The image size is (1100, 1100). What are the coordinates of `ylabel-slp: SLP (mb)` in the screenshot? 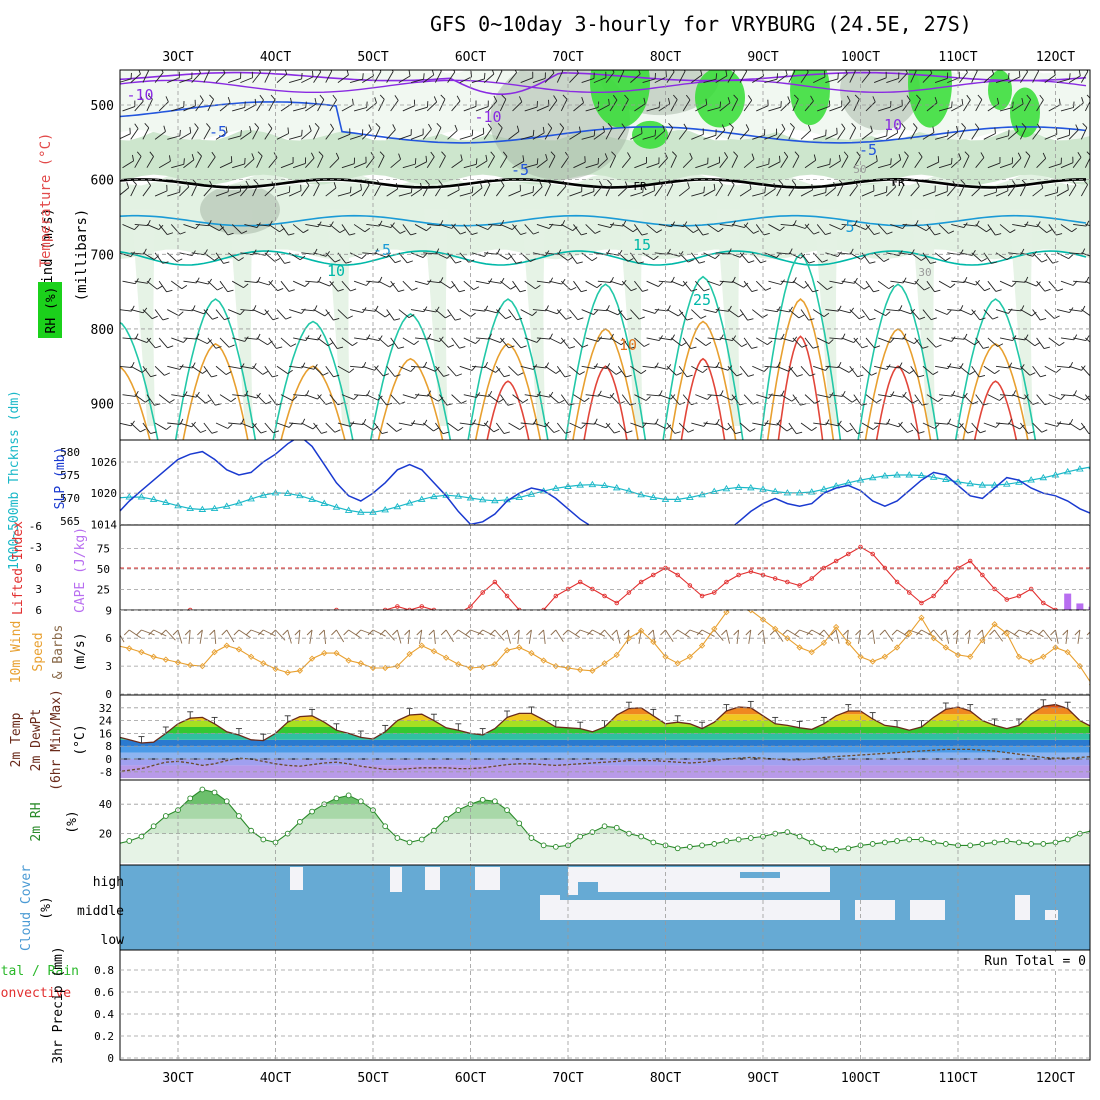 It's located at (60, 478).